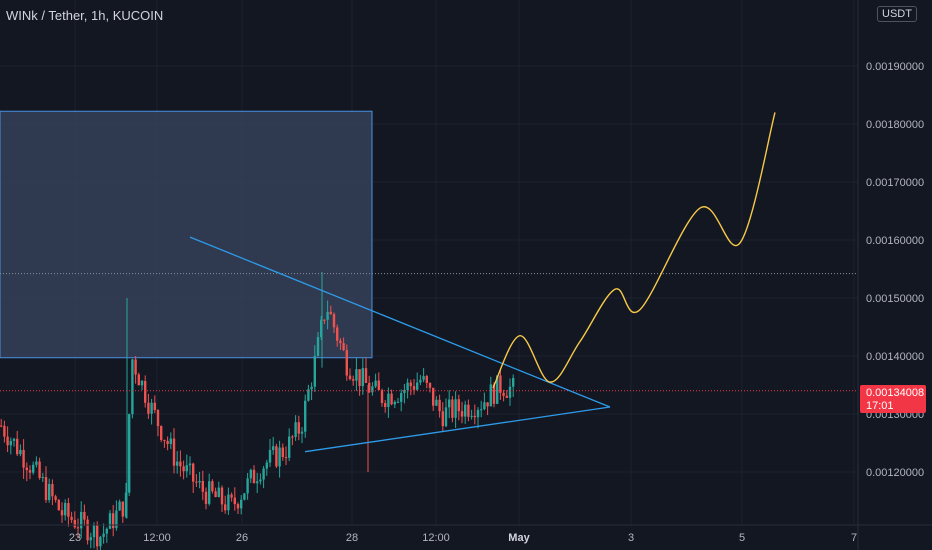 The height and width of the screenshot is (550, 932). Describe the element at coordinates (85, 15) in the screenshot. I see `symbol-title: WINk / Tether, 1h, KUCOIN` at that location.